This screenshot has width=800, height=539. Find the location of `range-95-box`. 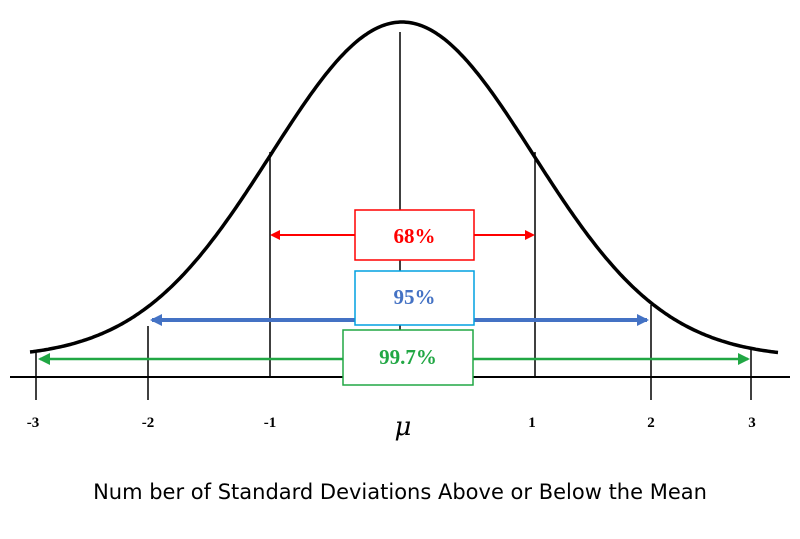

range-95-box is located at coordinates (414, 298).